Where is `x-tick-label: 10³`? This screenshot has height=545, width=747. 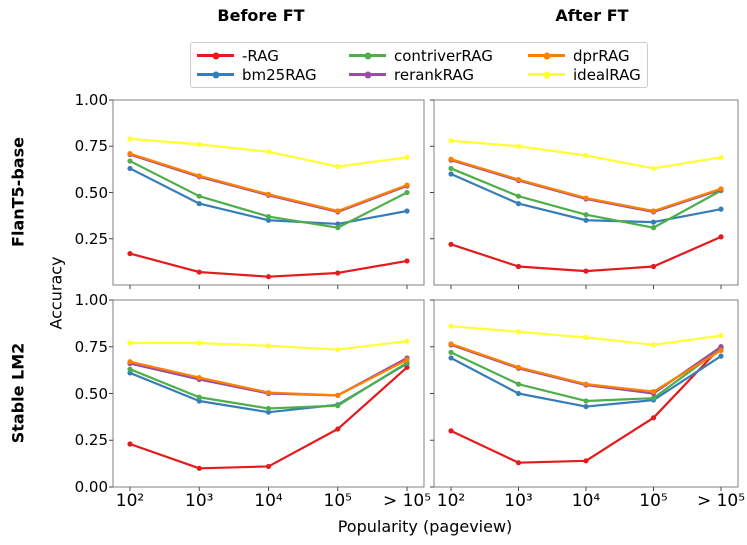
x-tick-label: 10³ is located at coordinates (199, 501).